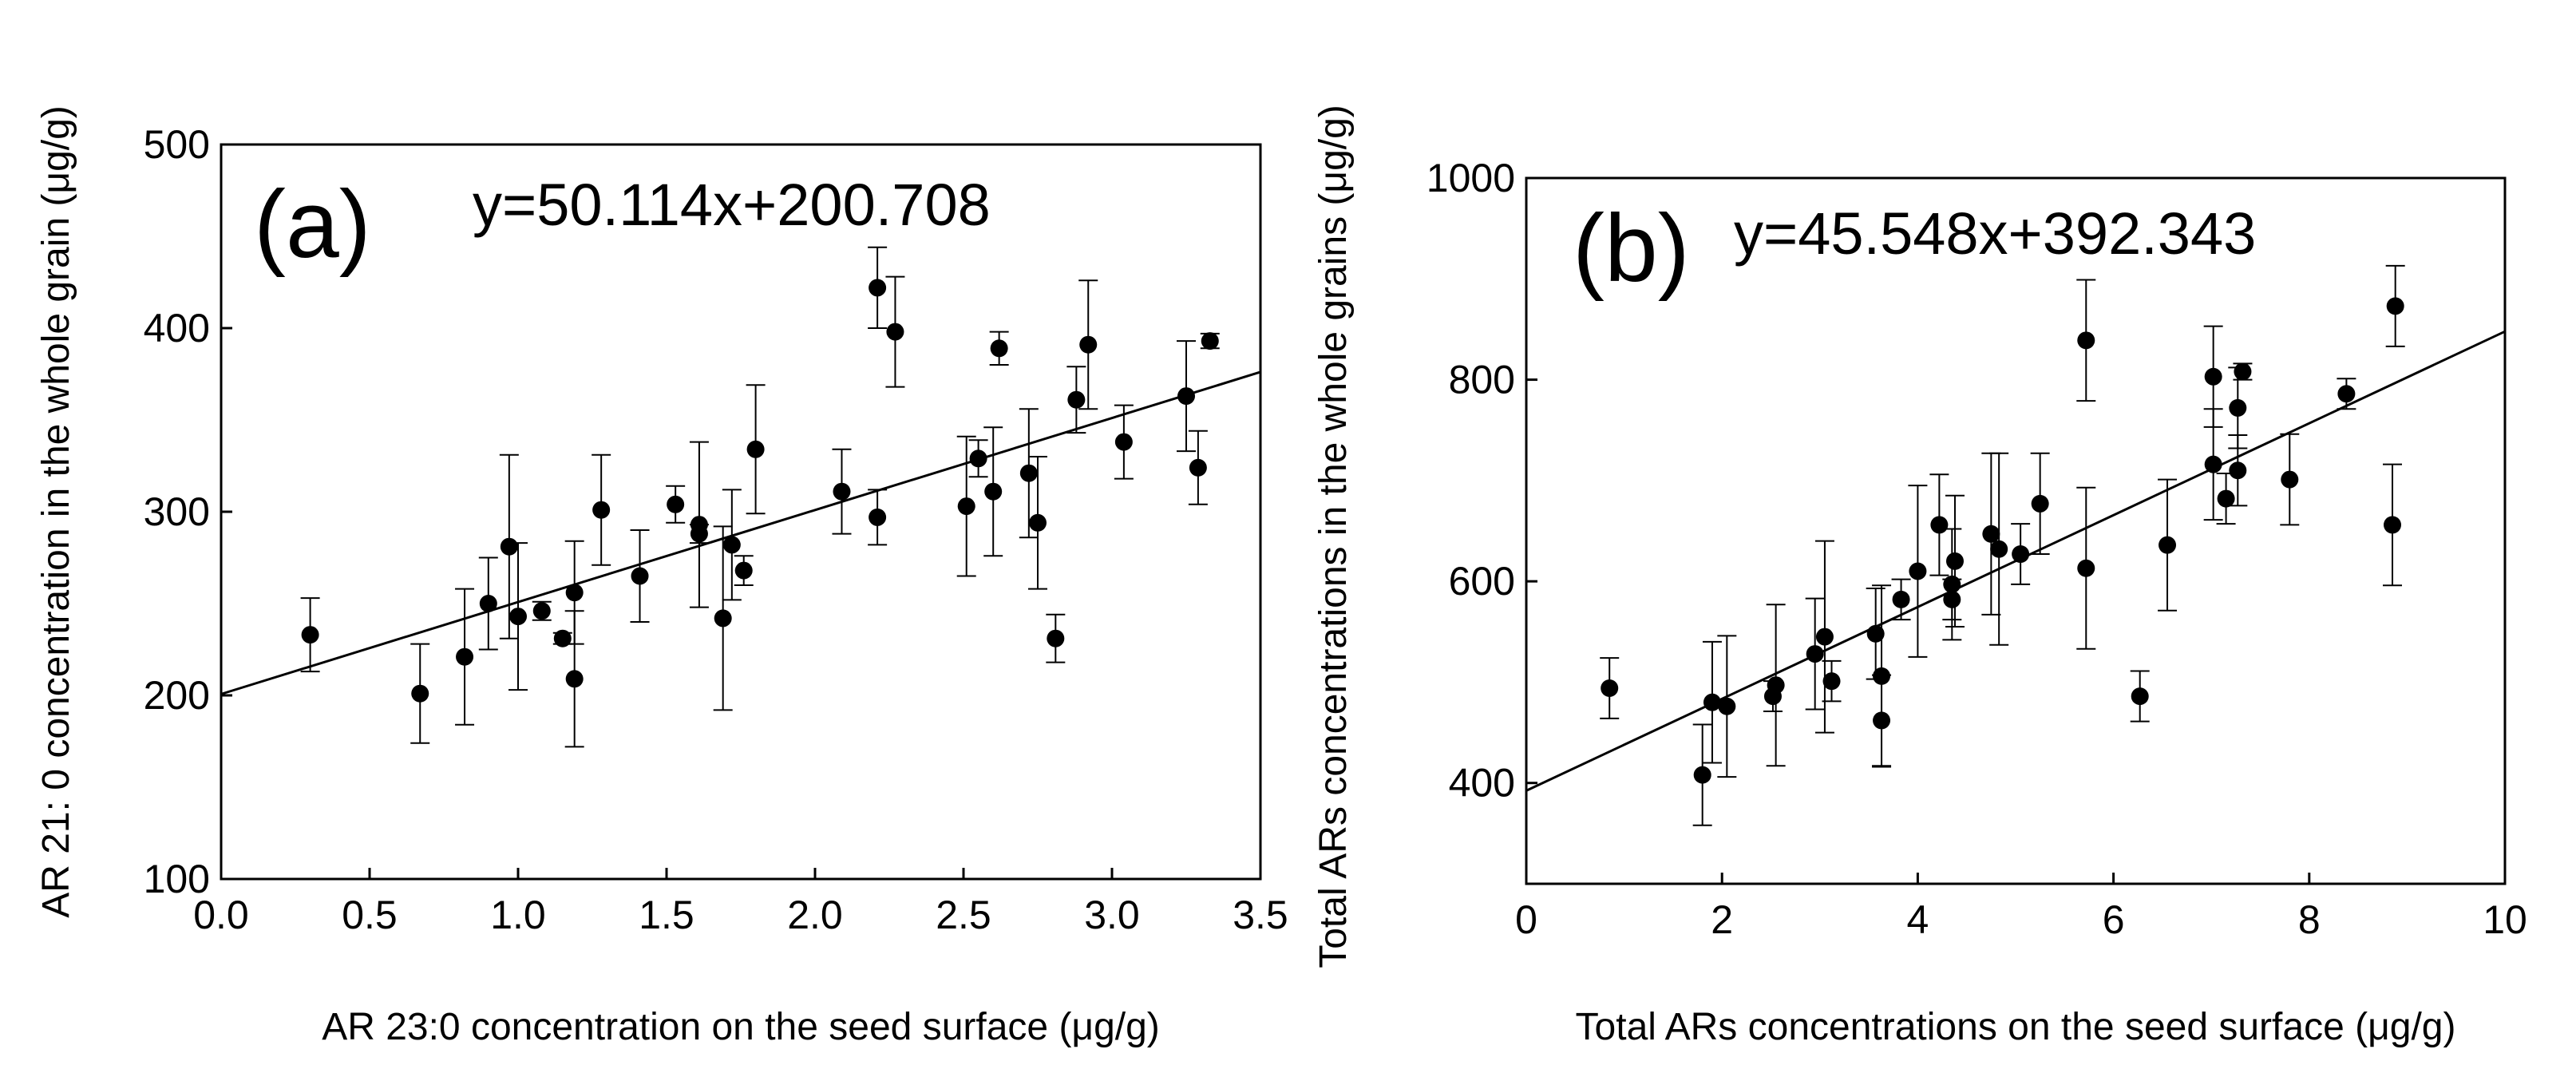 This screenshot has width=2576, height=1073. I want to click on x-tick-label: 0.5, so click(370, 915).